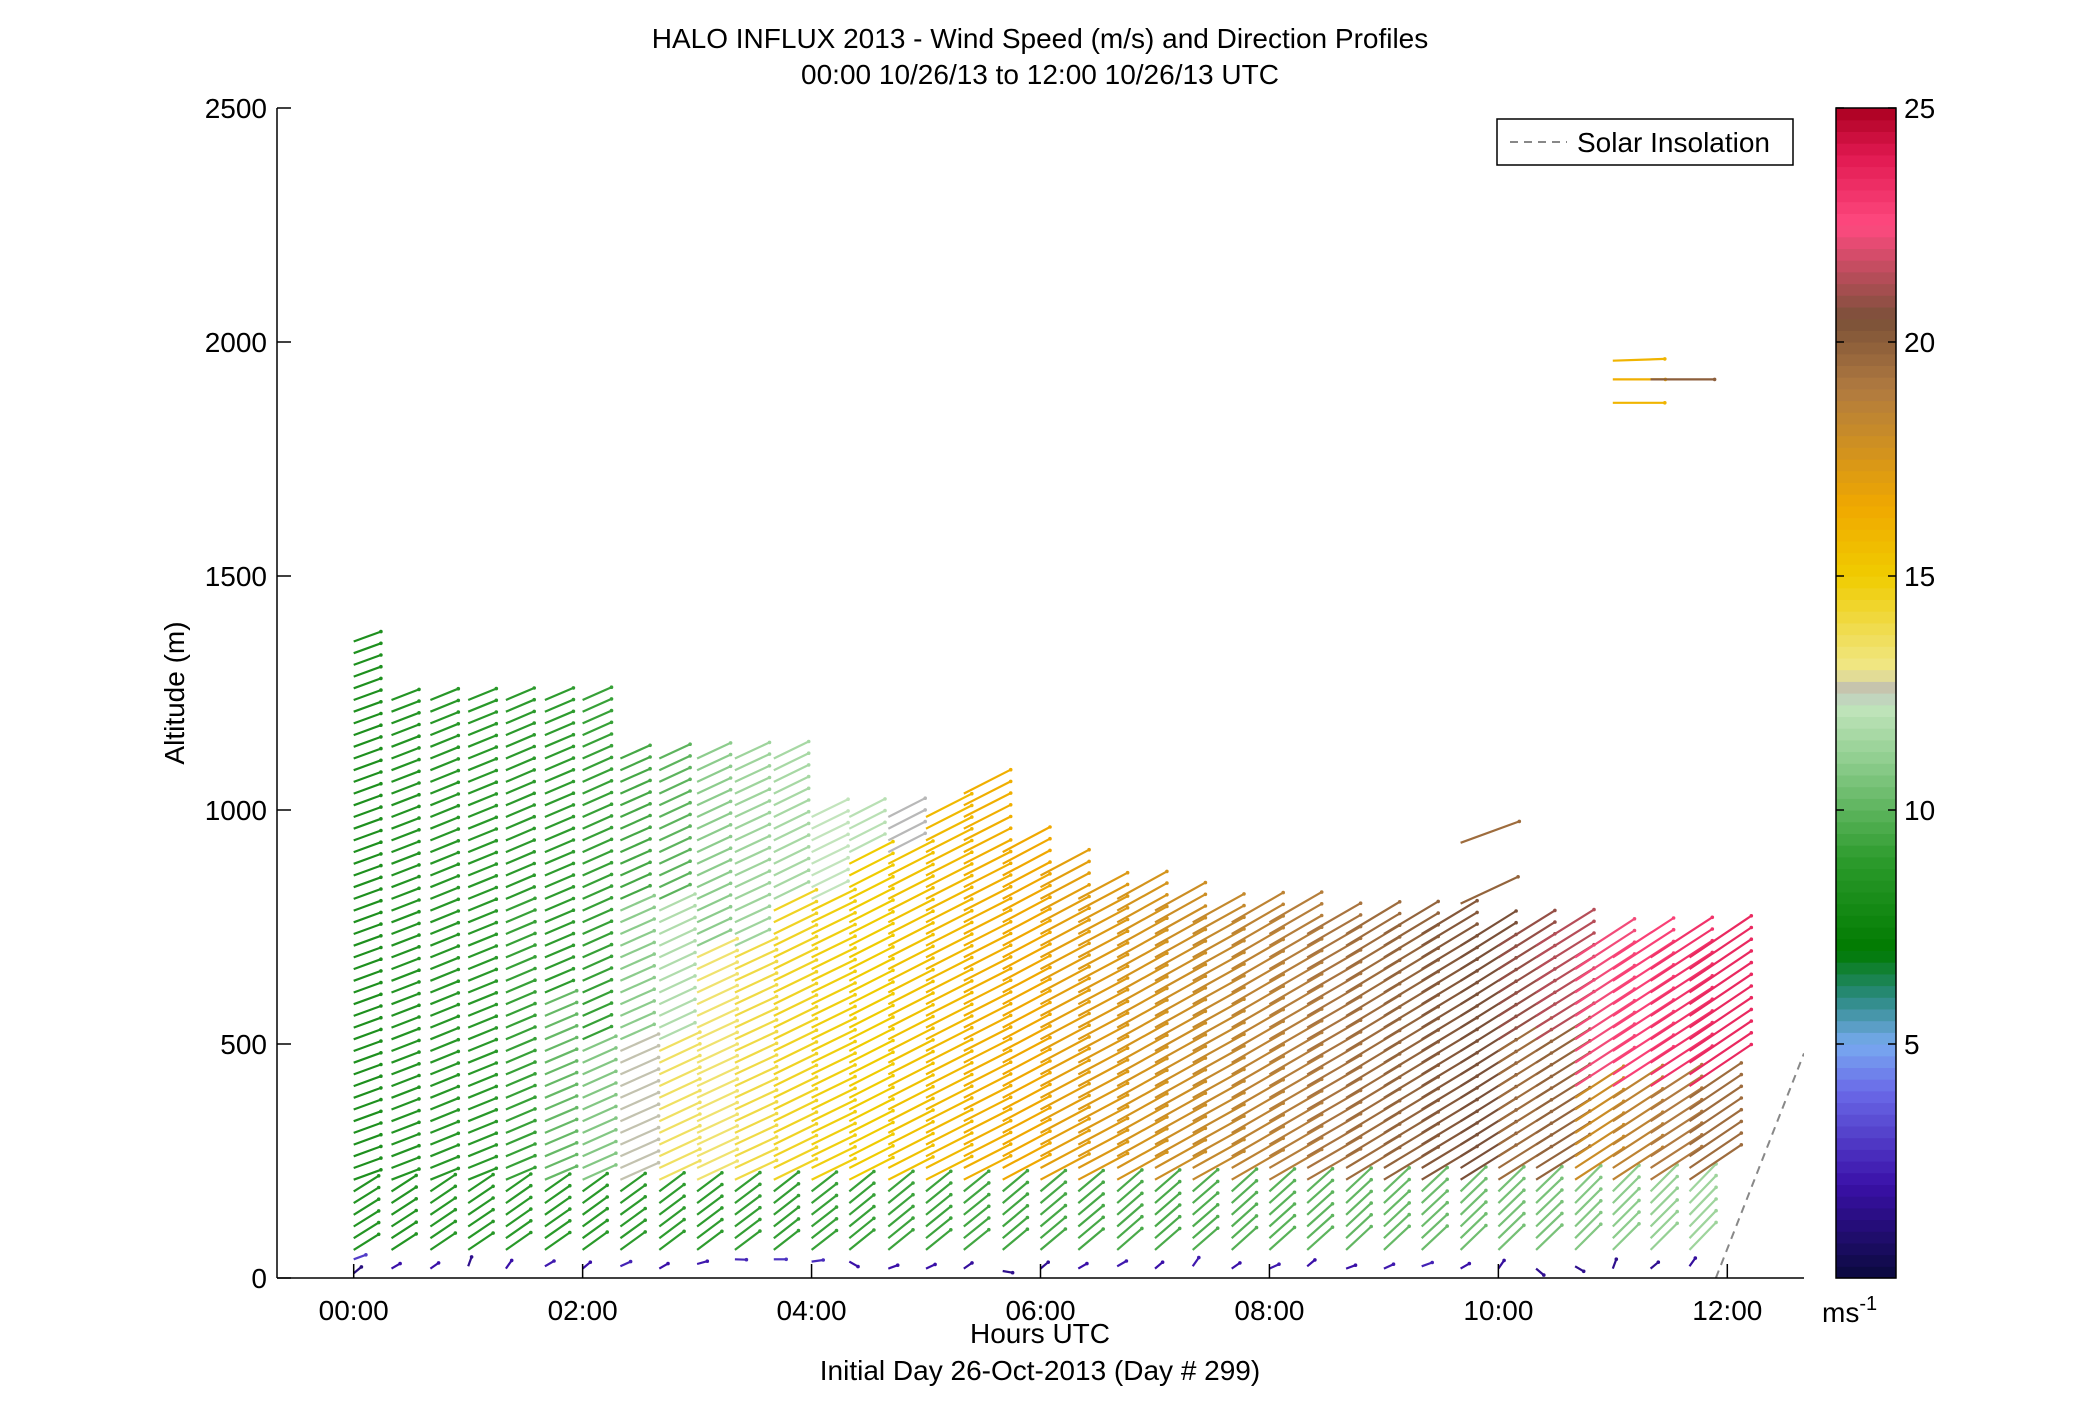  Describe the element at coordinates (236, 810) in the screenshot. I see `y-tick-label: 1000` at that location.